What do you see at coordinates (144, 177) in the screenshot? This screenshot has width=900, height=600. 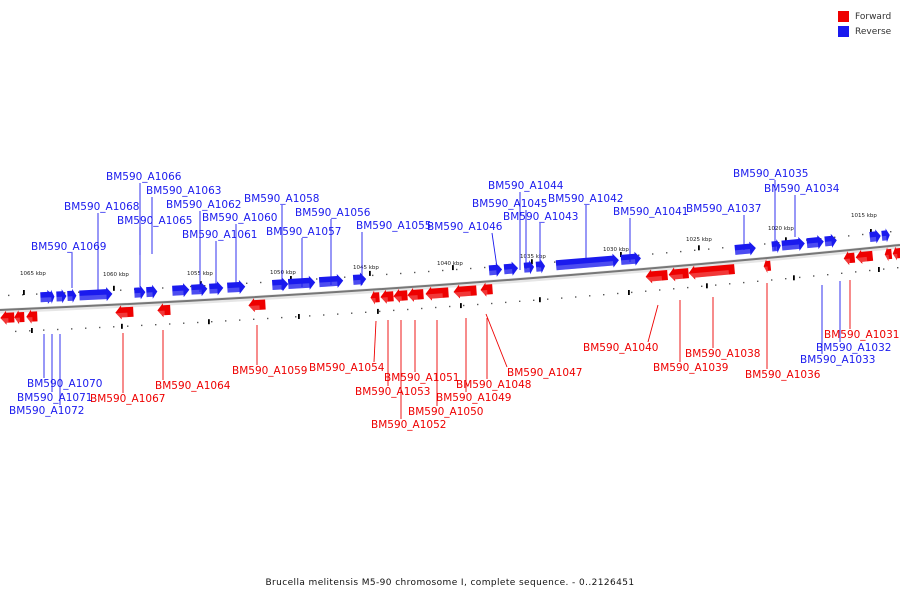 I see `gene-label: BM590_A1066` at bounding box center [144, 177].